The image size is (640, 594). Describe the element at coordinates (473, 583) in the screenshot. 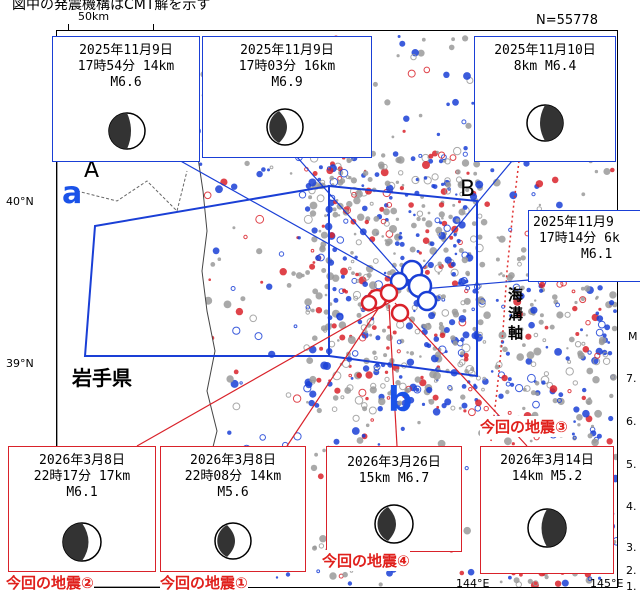

I see `lon-tick-144: 144°E` at that location.